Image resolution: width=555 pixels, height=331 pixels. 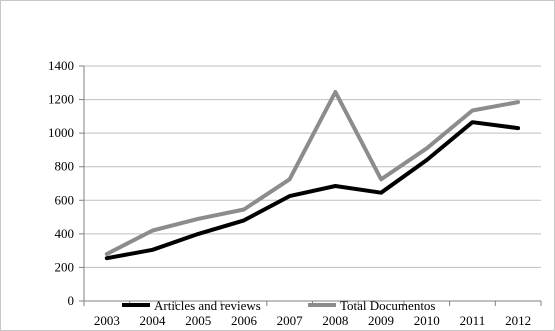 I want to click on x-tick-label: 2012, so click(x=518, y=320).